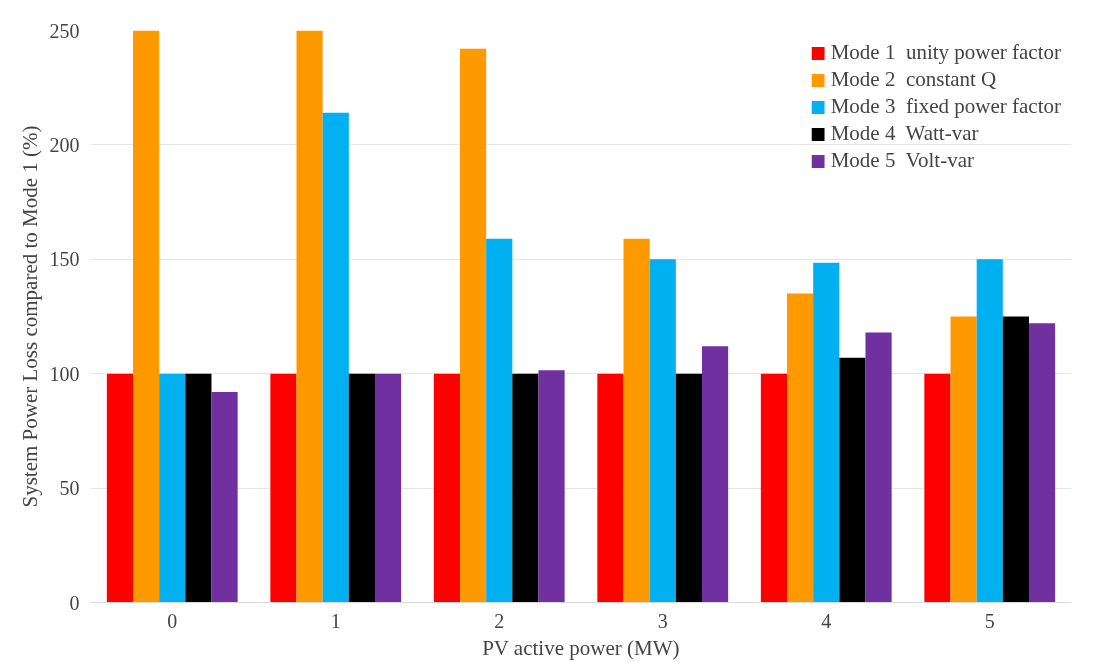 The image size is (1101, 662). What do you see at coordinates (64, 30) in the screenshot?
I see `y-tick-label: 250` at bounding box center [64, 30].